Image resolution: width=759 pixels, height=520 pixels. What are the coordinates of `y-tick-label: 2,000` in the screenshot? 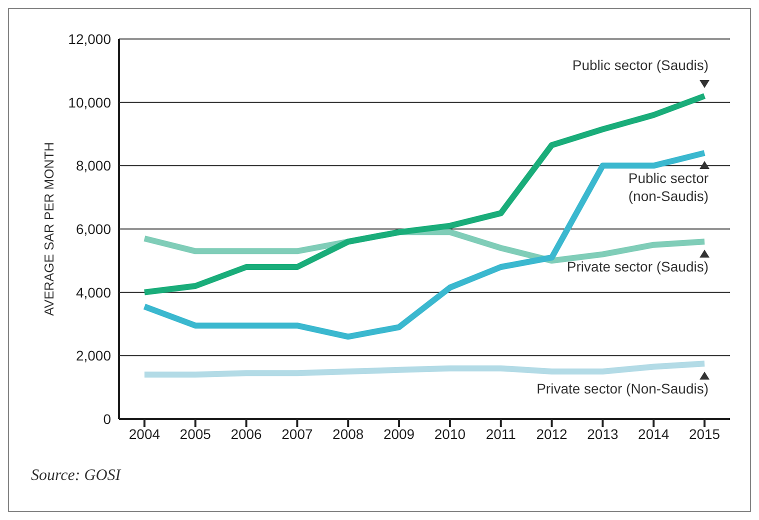 It's located at (94, 356).